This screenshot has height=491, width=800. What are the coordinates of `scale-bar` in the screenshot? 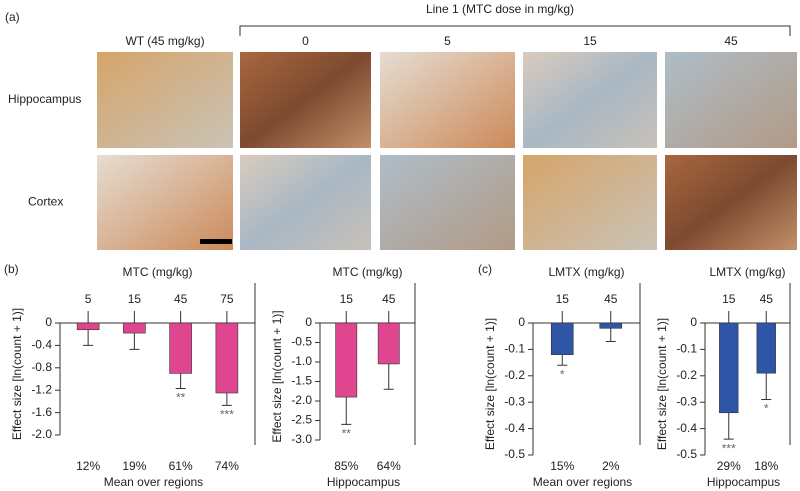 It's located at (216, 241).